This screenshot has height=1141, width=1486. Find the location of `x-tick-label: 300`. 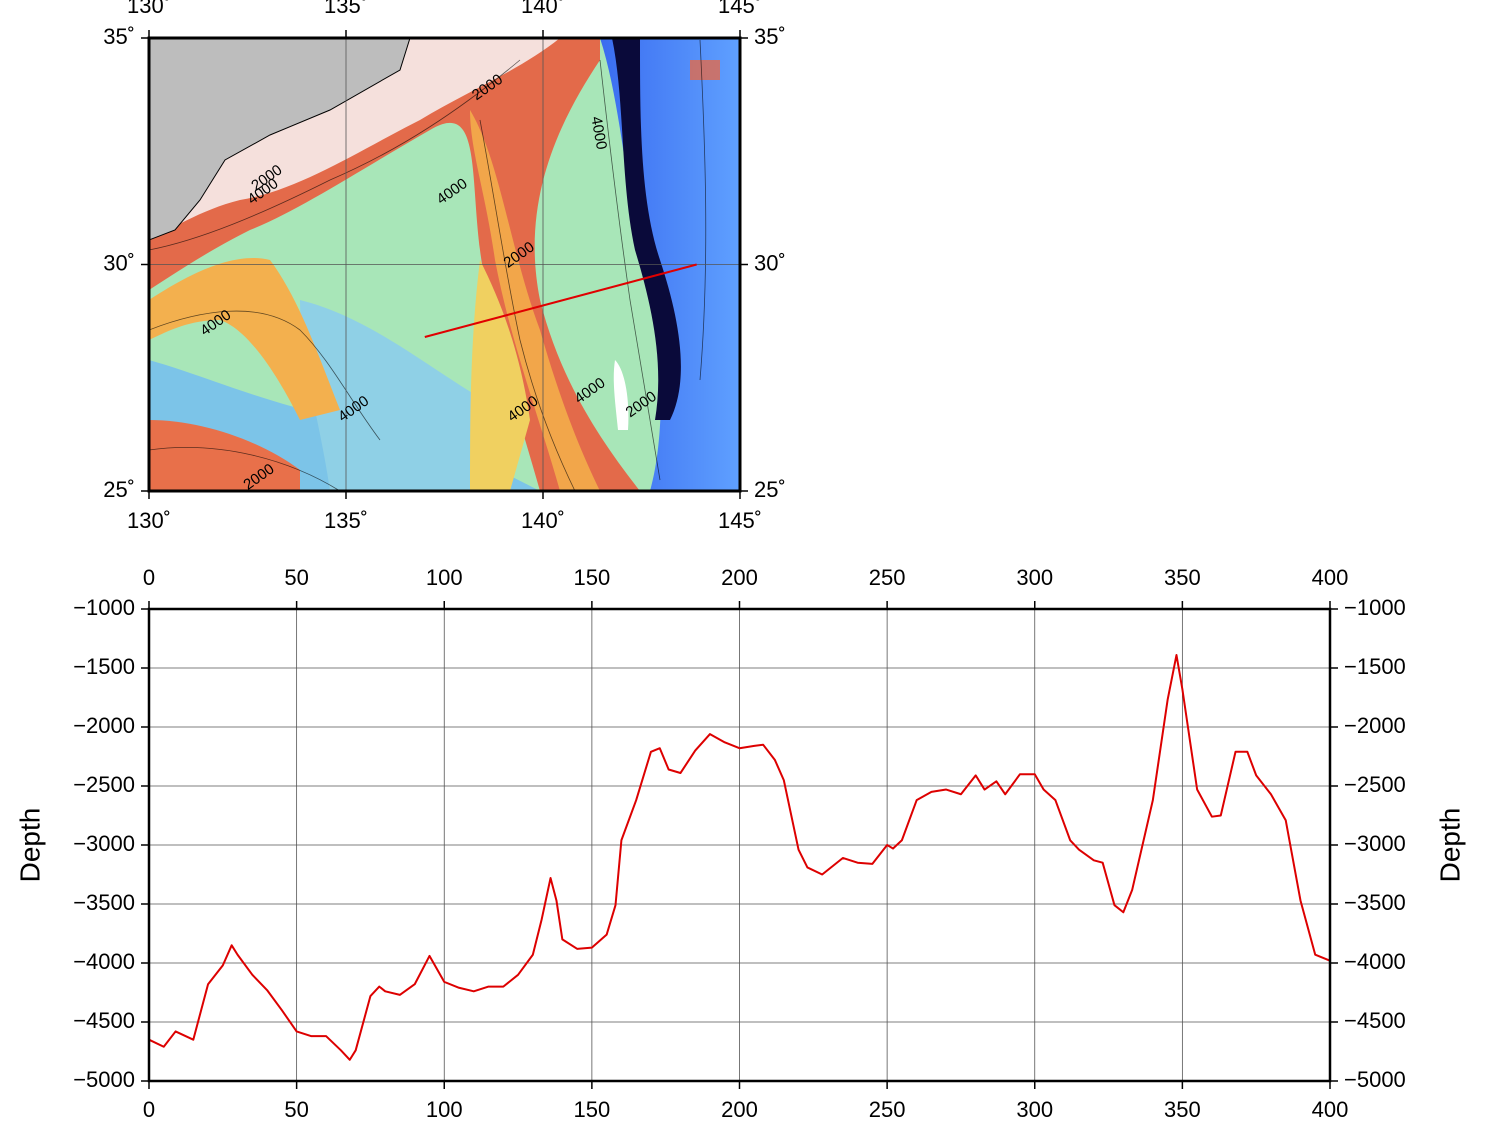

x-tick-label: 300 is located at coordinates (1034, 1109).